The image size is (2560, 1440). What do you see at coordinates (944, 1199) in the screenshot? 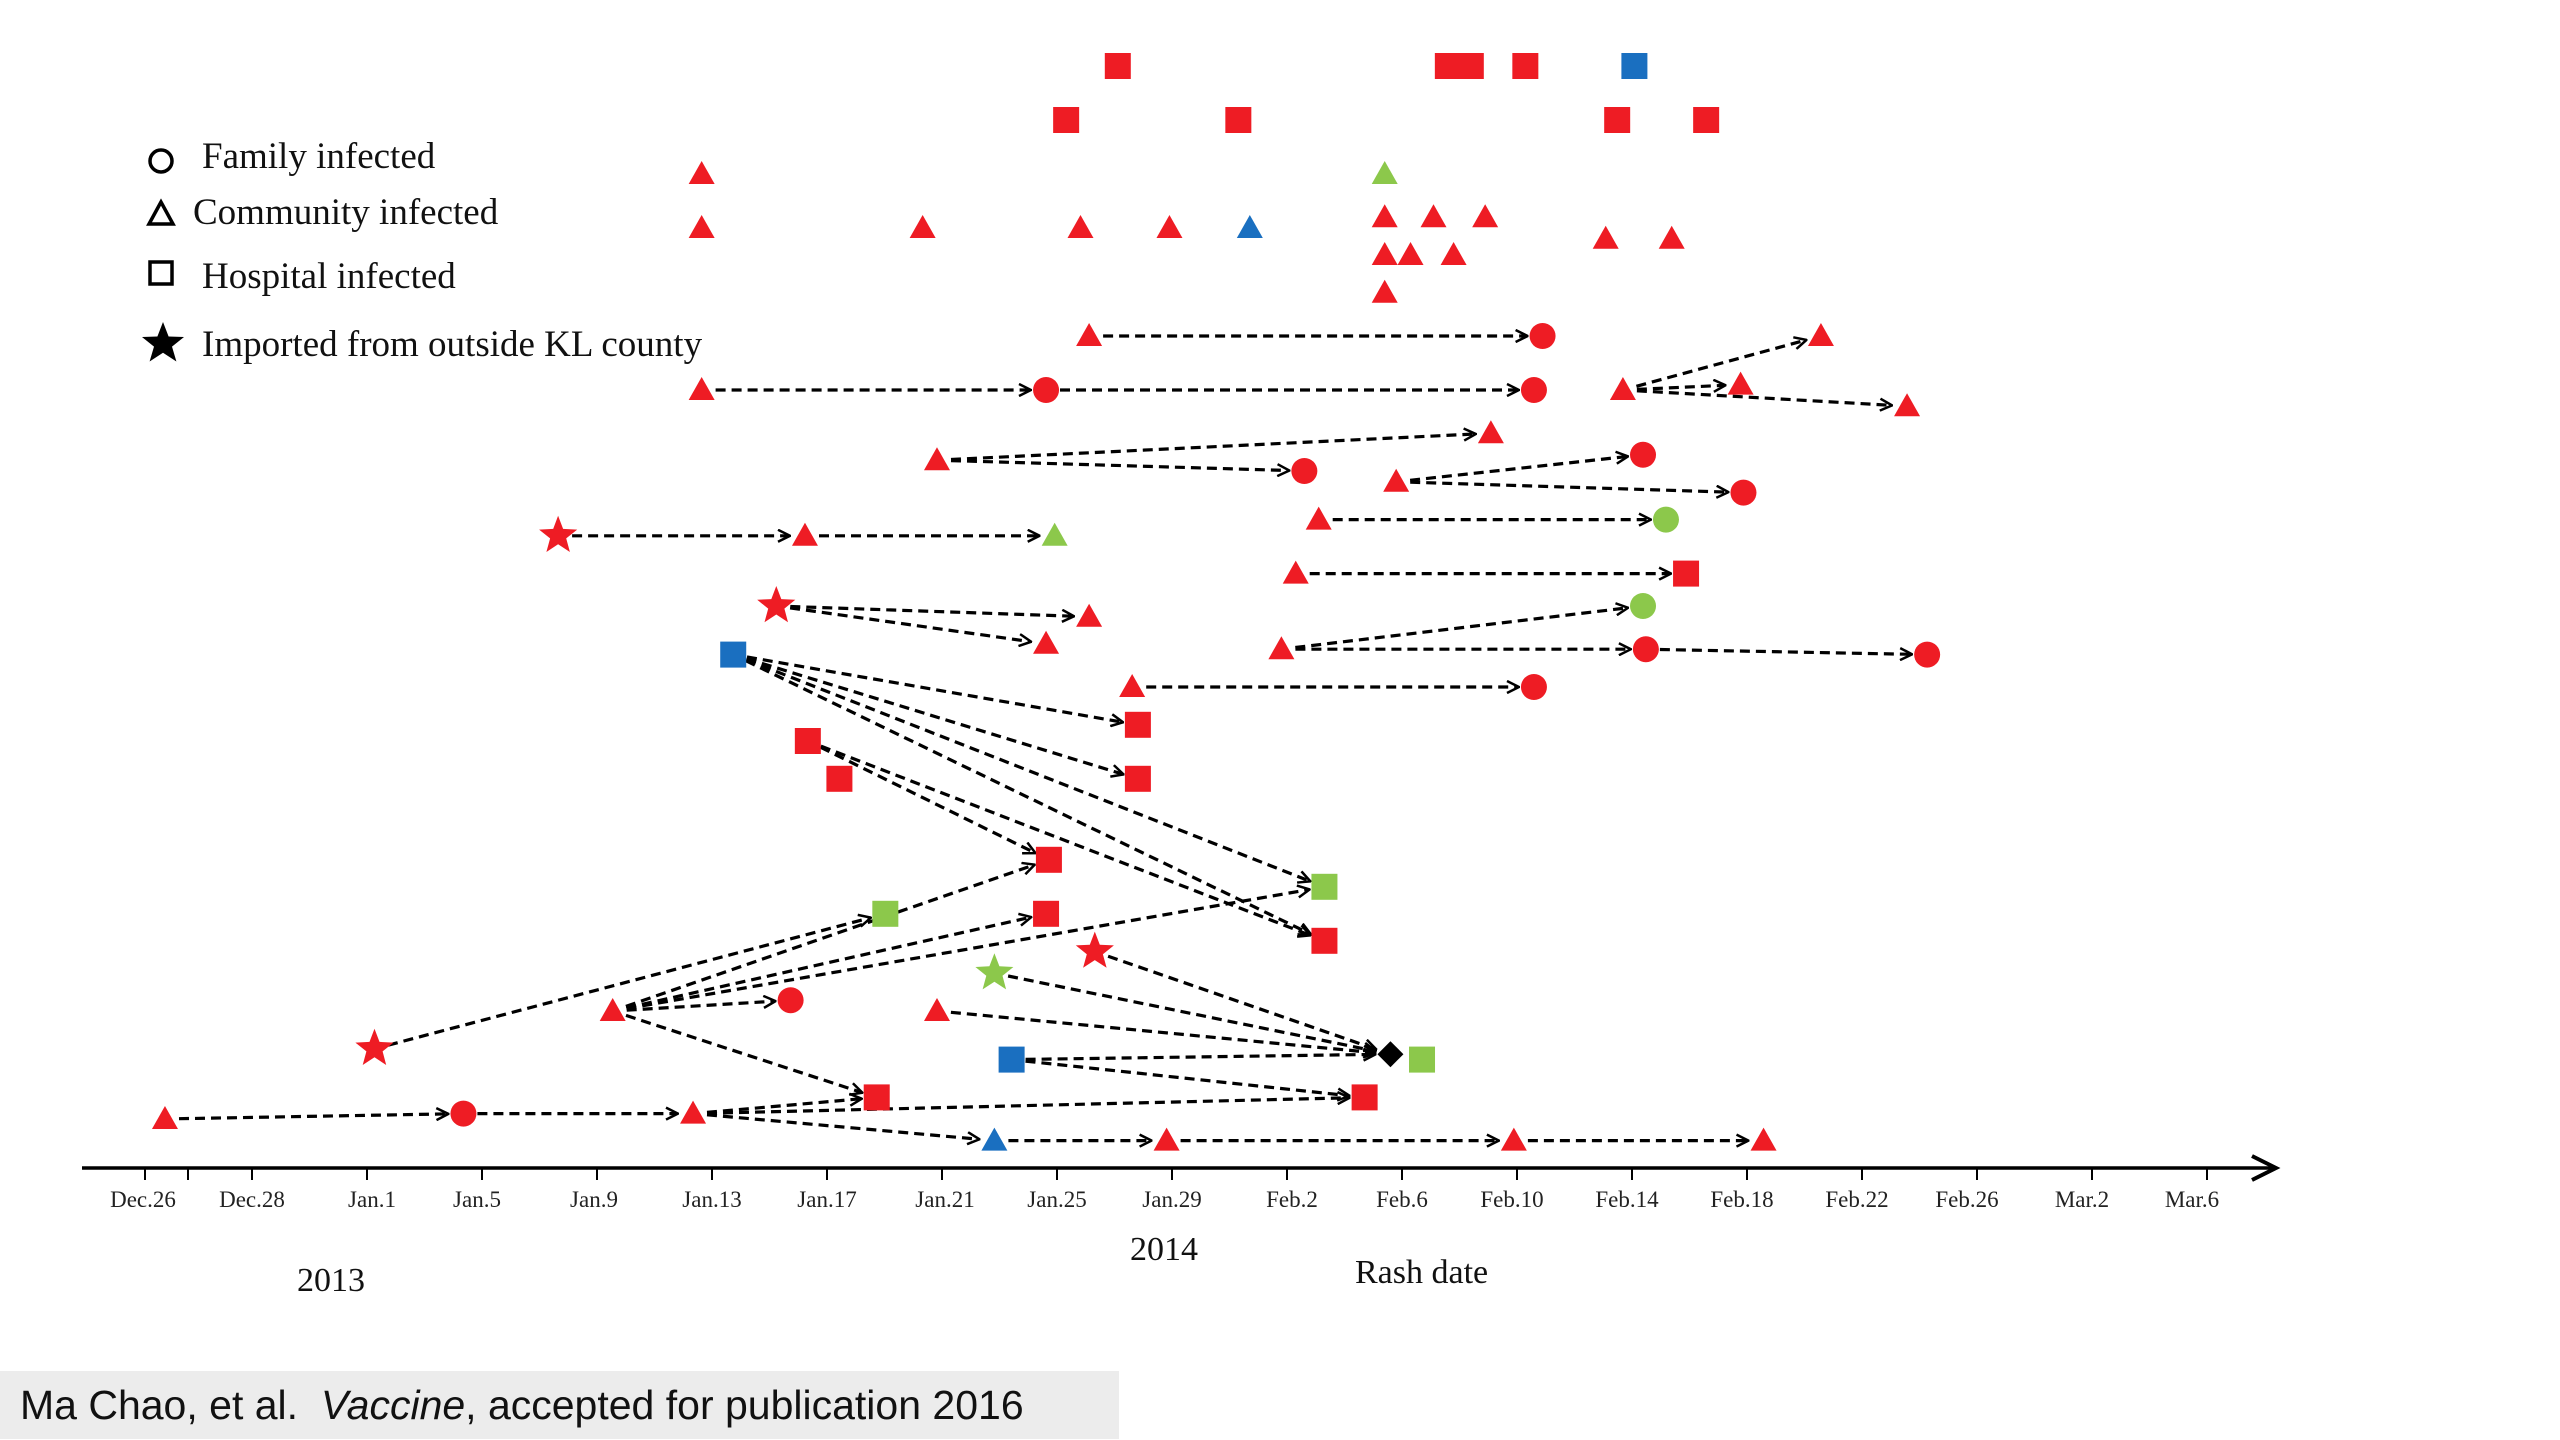
I see `x-tick-label: Jan.21` at bounding box center [944, 1199].